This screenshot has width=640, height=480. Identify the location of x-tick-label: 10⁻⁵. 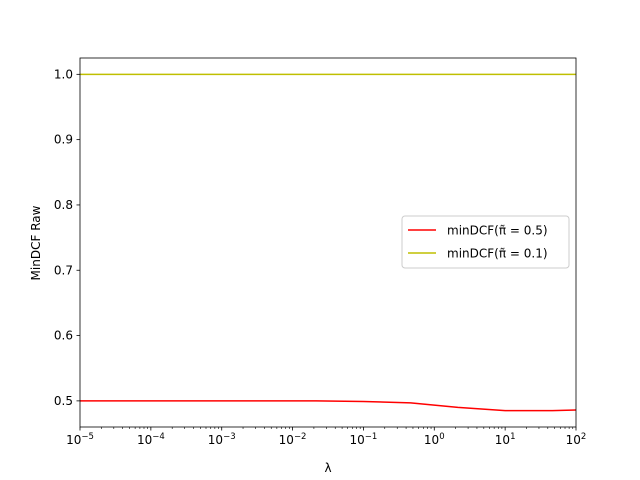
(80, 439).